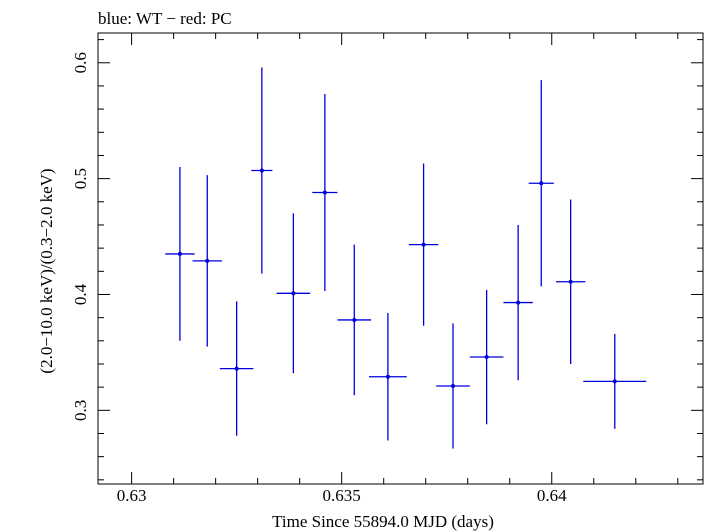  What do you see at coordinates (80, 178) in the screenshot?
I see `y-tick-label: 0.5` at bounding box center [80, 178].